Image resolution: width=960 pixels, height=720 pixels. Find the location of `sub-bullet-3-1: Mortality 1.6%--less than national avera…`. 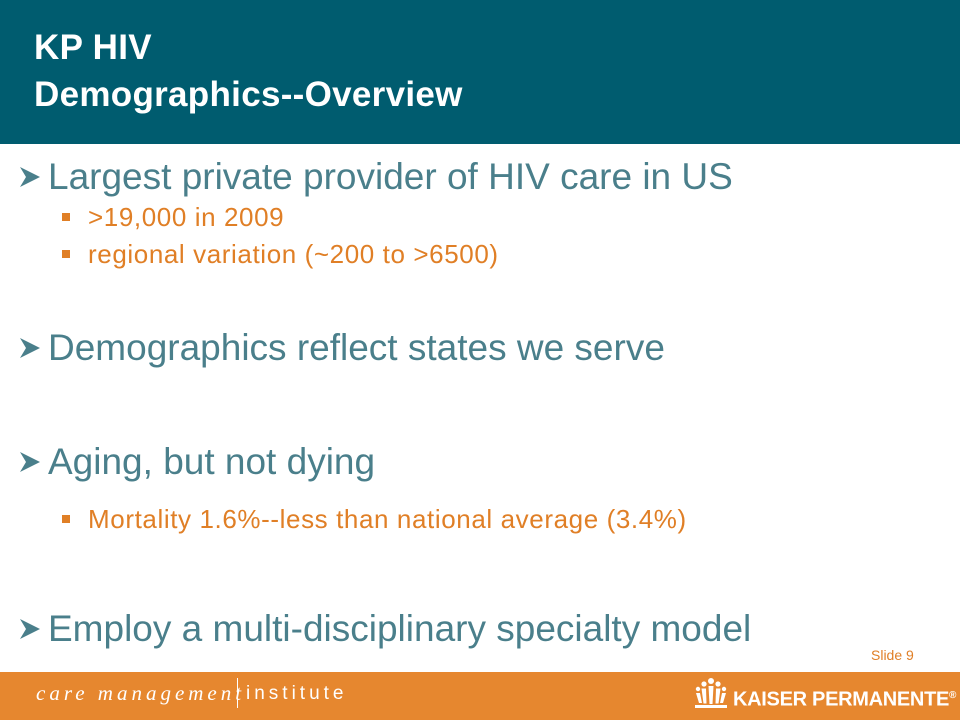

sub-bullet-3-1: Mortality 1.6%--less than national avera… is located at coordinates (374, 519).